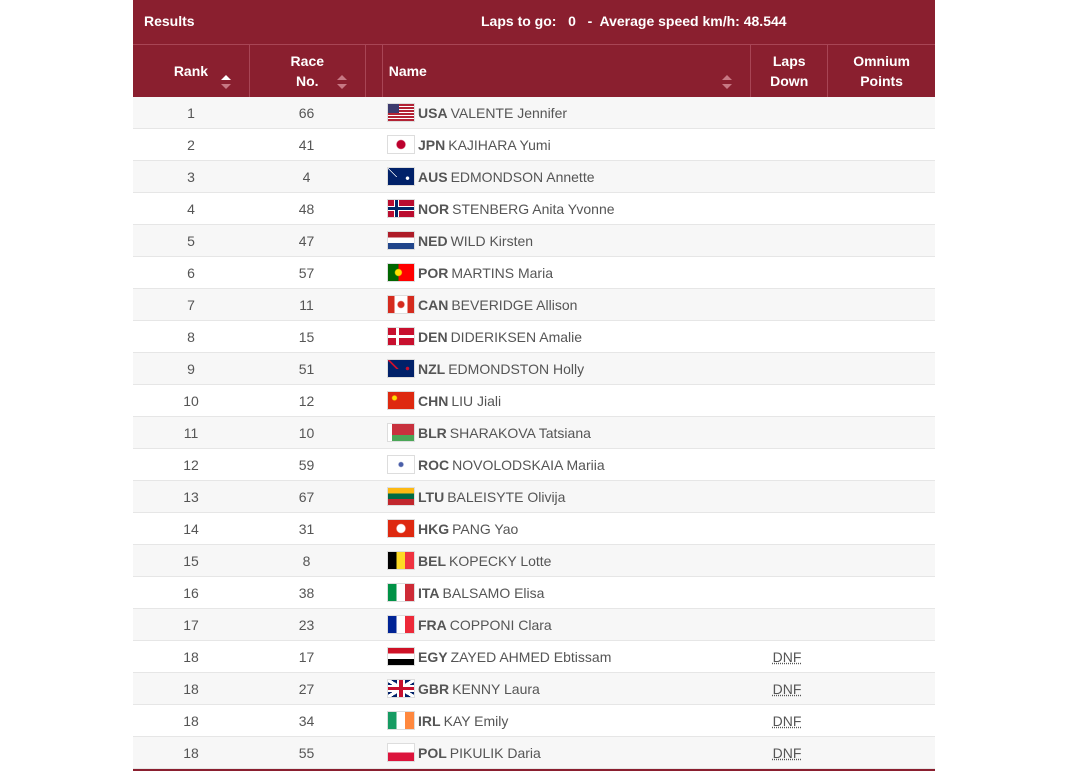 The image size is (1074, 773). What do you see at coordinates (191, 304) in the screenshot?
I see `rank-cell: 7` at bounding box center [191, 304].